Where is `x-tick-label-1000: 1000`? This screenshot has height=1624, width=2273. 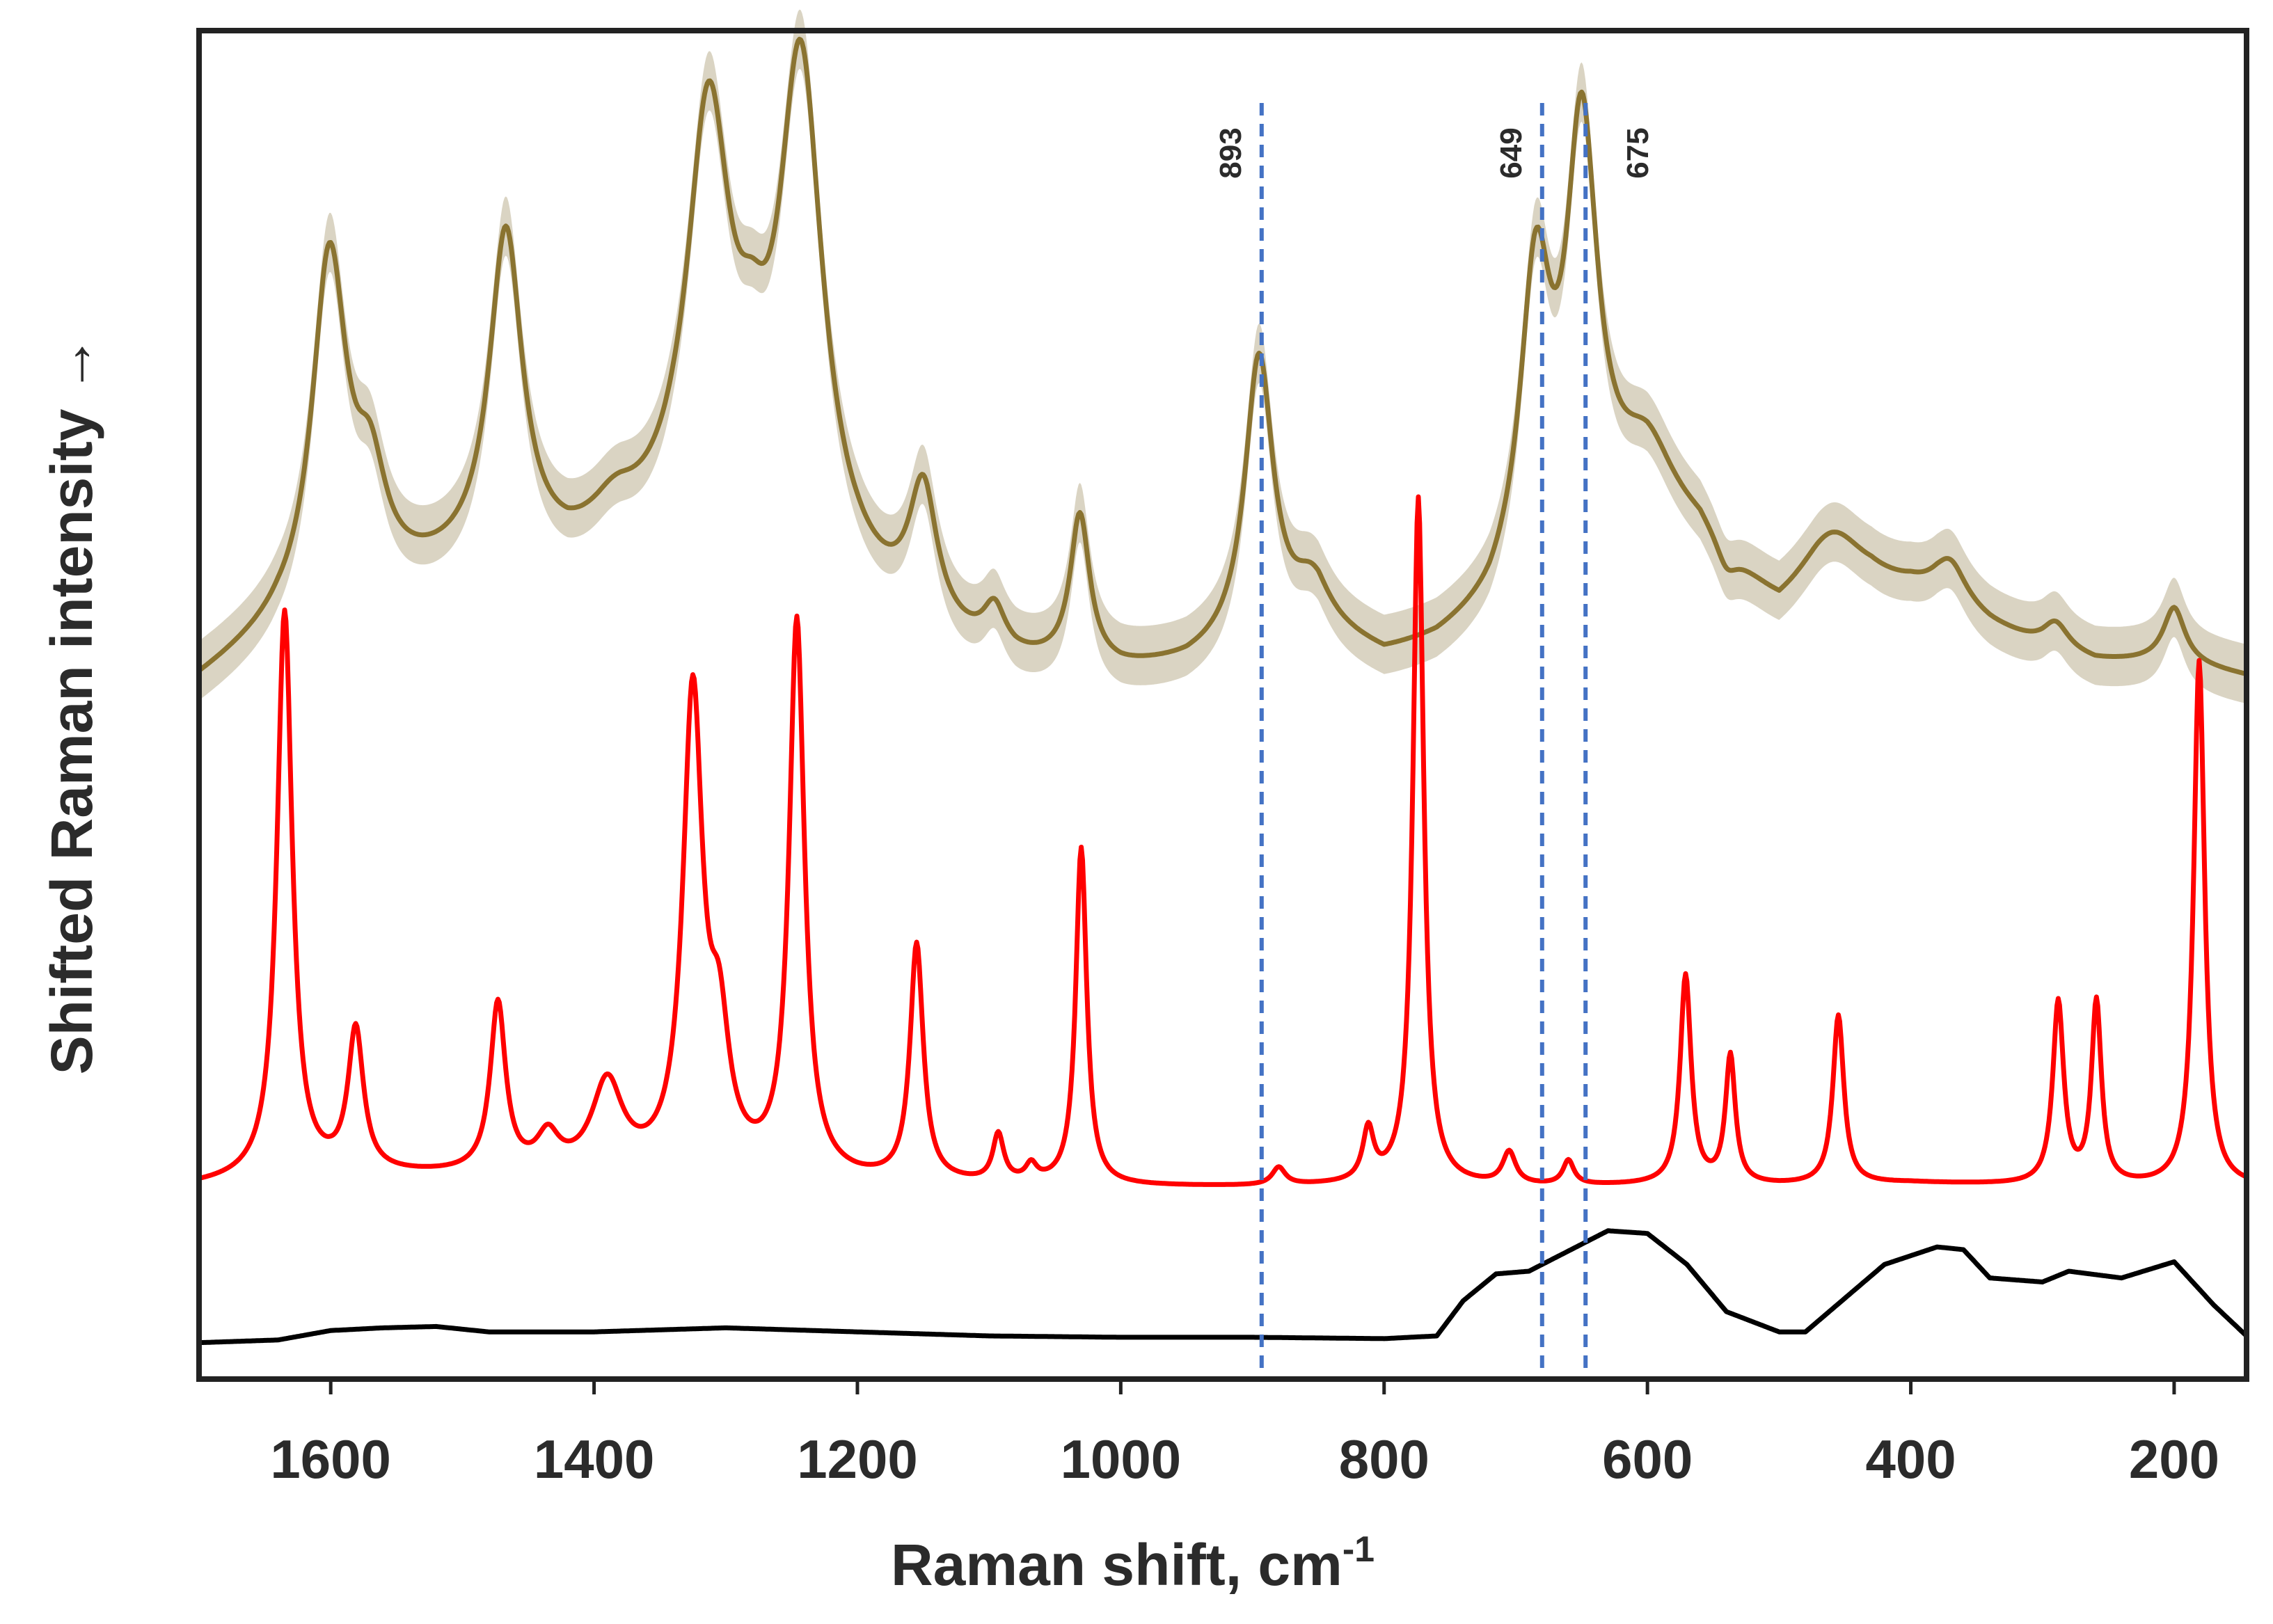
x-tick-label-1000: 1000 is located at coordinates (1121, 1459).